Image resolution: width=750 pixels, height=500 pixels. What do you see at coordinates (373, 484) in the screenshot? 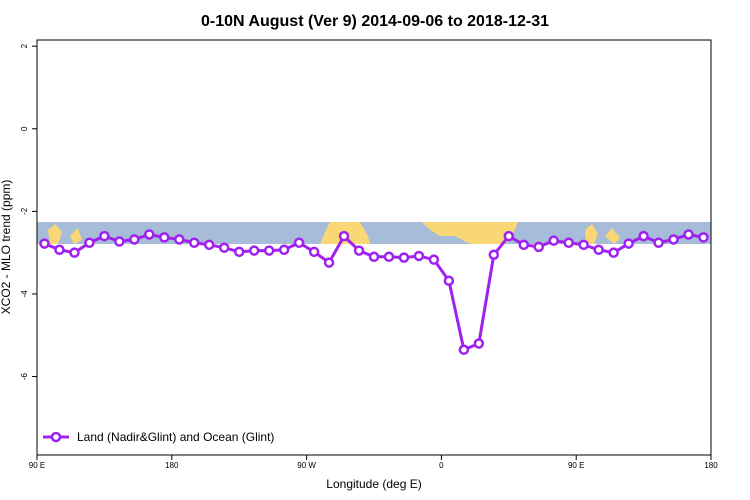
I see `x-axis-label: Longitude (deg E)` at bounding box center [373, 484].